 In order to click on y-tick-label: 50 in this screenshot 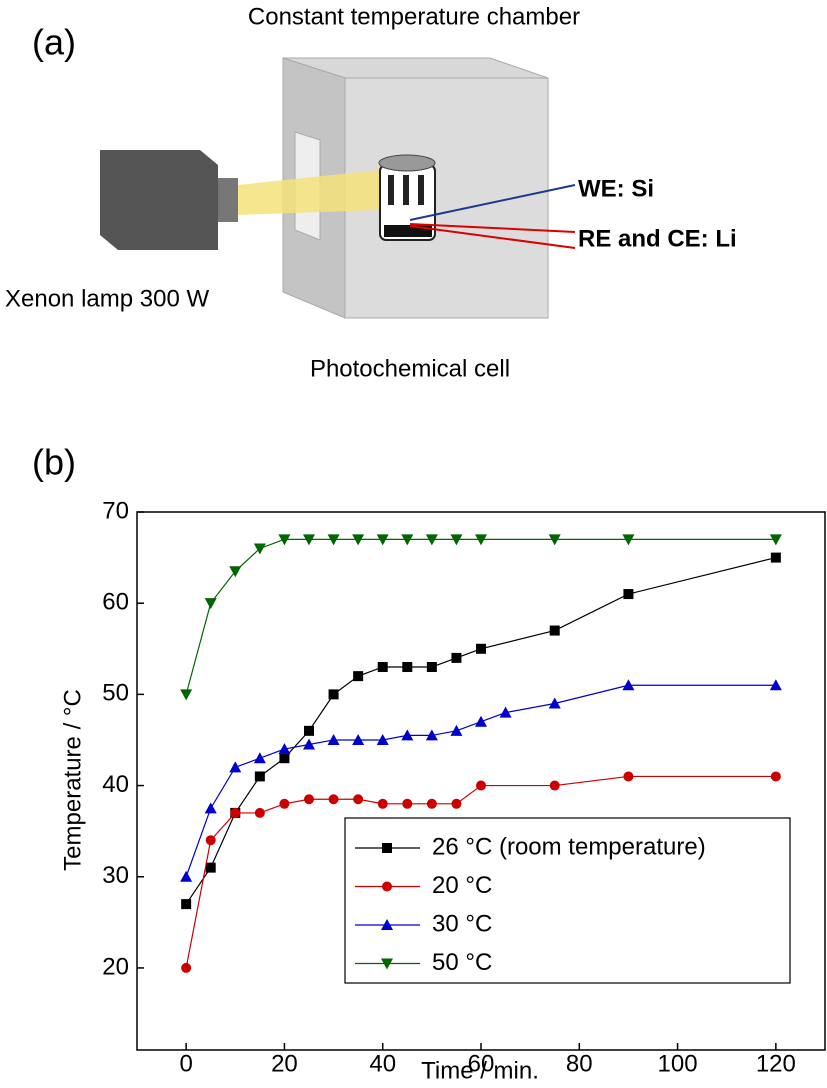, I will do `click(115, 693)`.